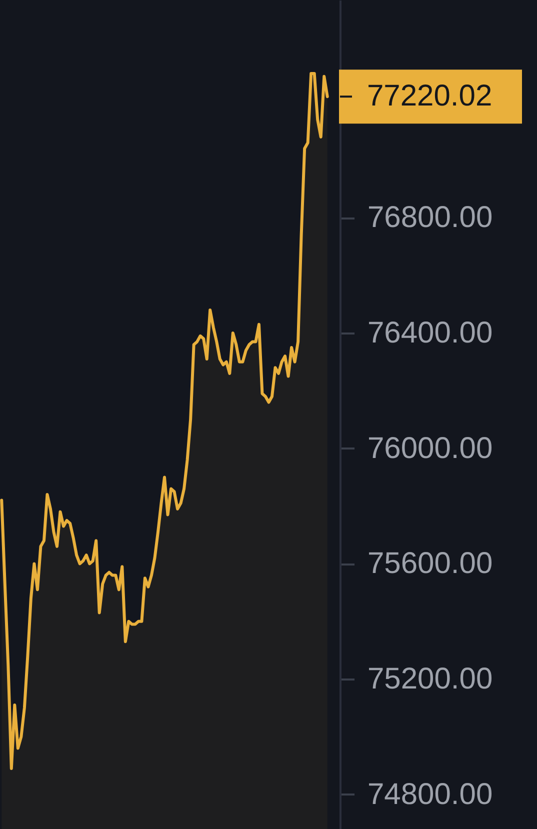 Image resolution: width=537 pixels, height=829 pixels. Describe the element at coordinates (430, 794) in the screenshot. I see `y-tick-label: 74800.00` at that location.